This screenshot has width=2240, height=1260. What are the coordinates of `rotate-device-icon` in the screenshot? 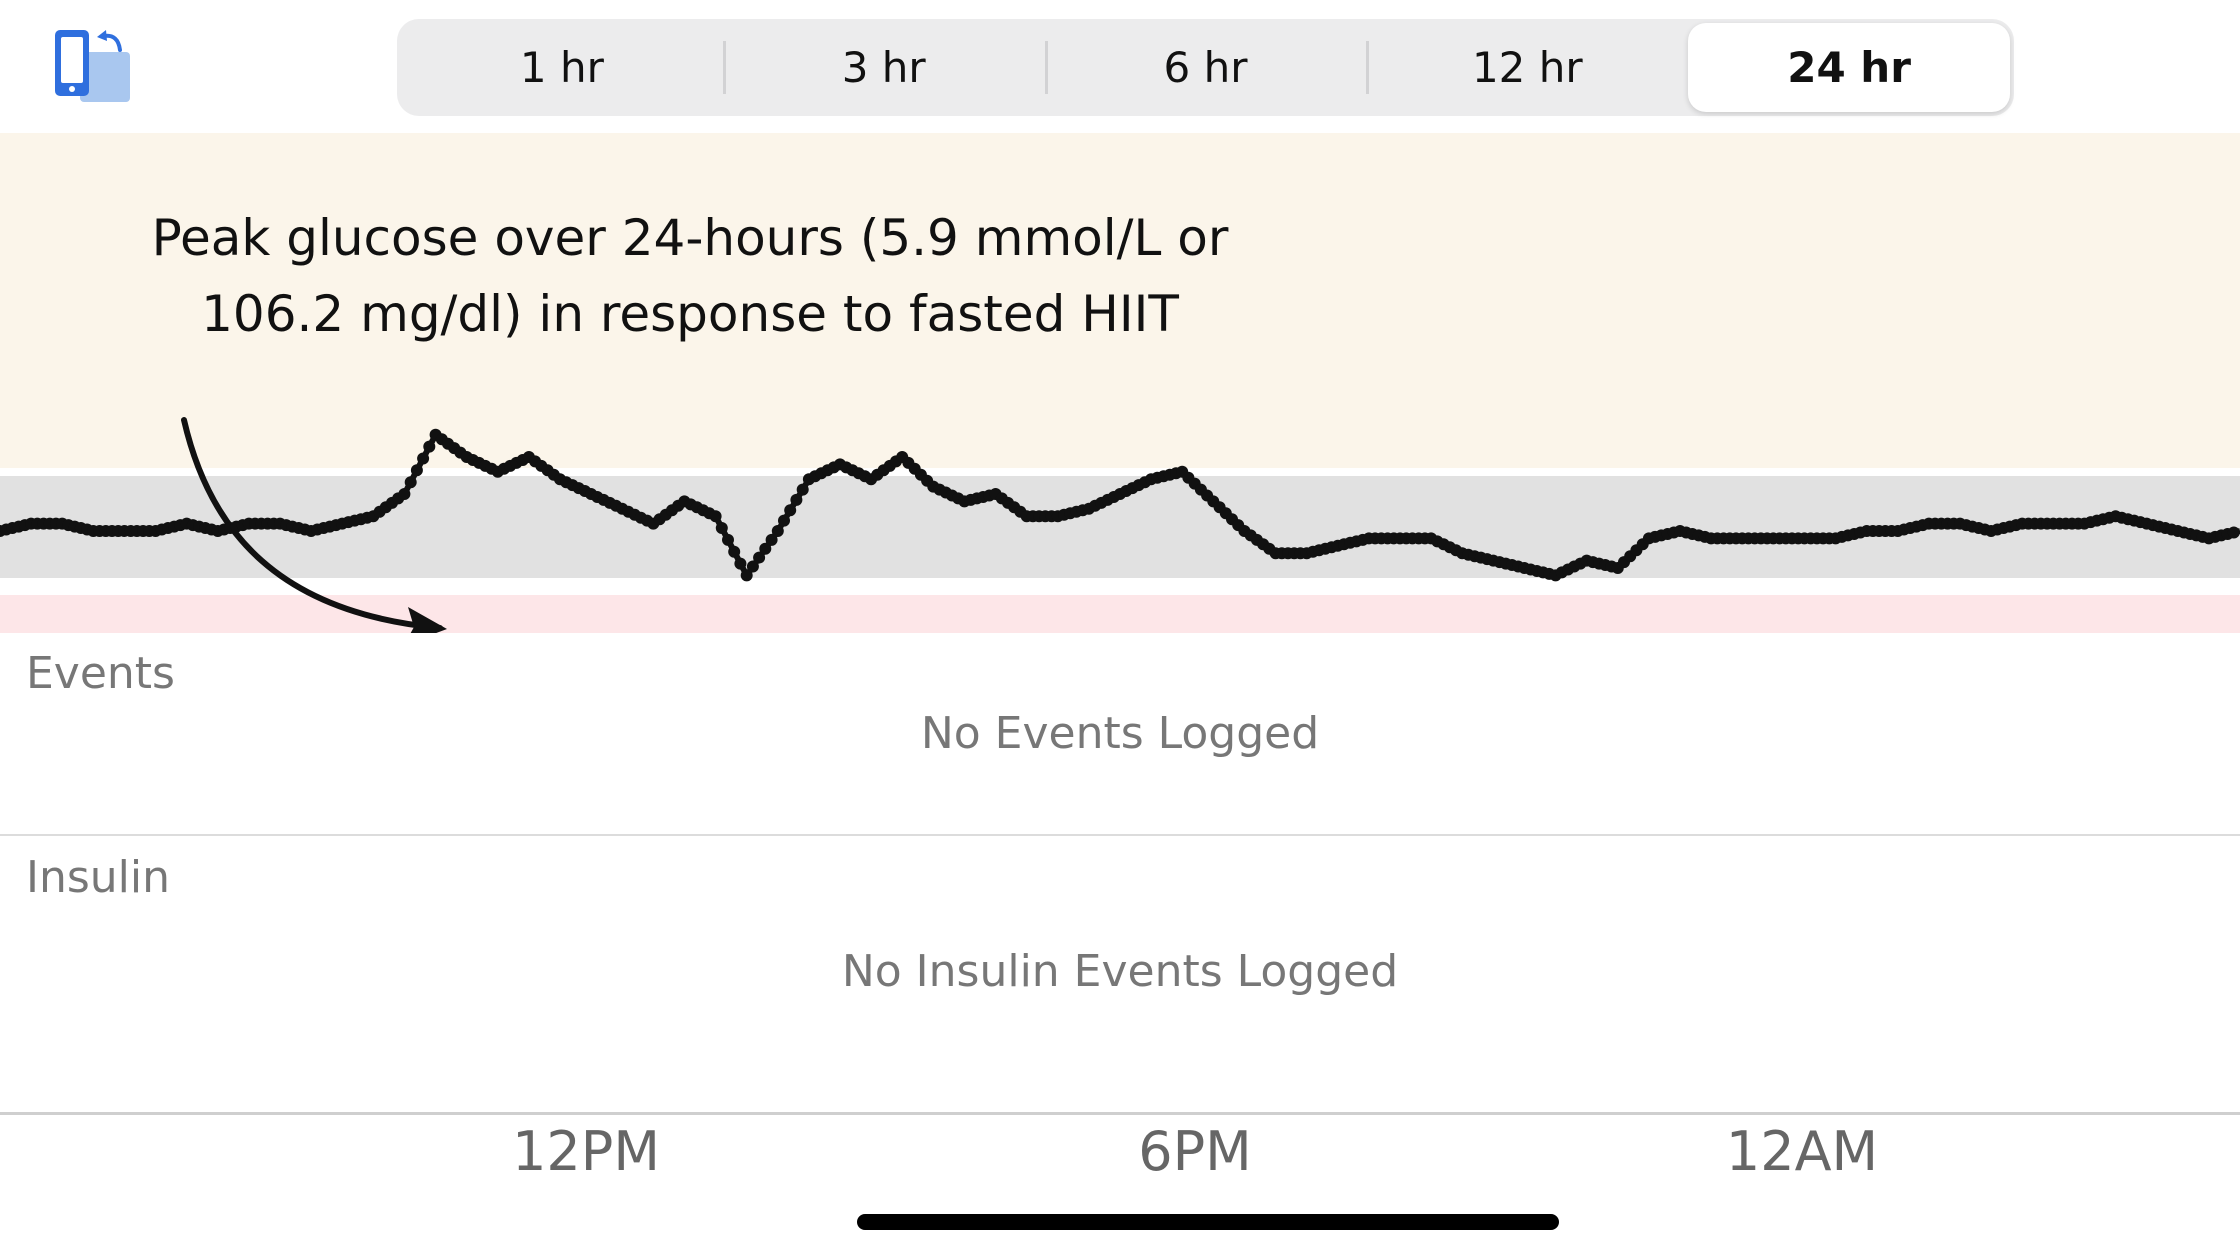 It's located at (92, 66).